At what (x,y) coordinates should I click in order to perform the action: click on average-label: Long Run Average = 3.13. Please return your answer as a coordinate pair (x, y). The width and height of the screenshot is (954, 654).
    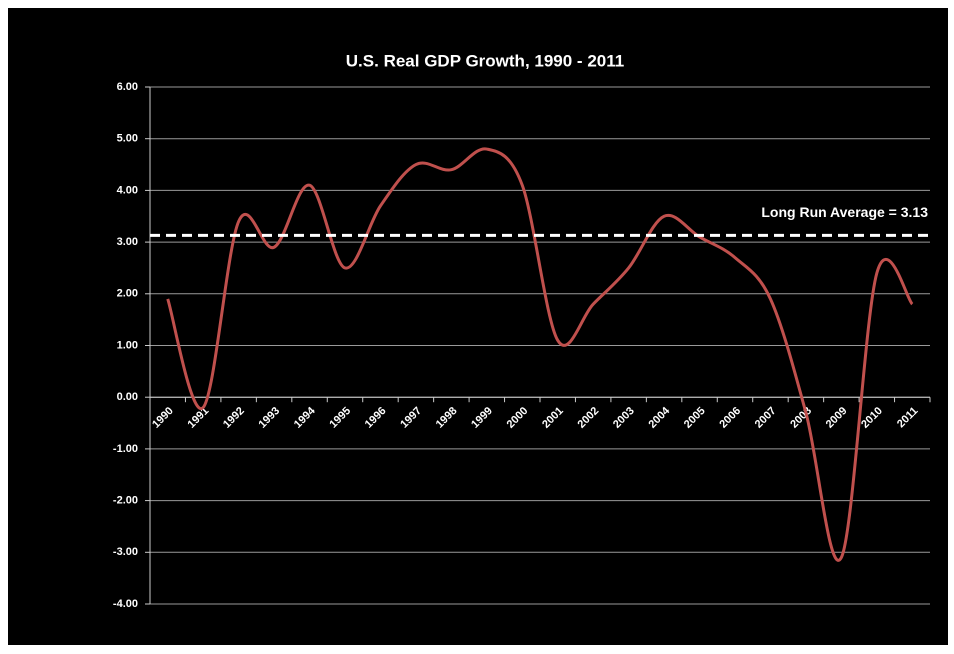
    Looking at the image, I should click on (844, 212).